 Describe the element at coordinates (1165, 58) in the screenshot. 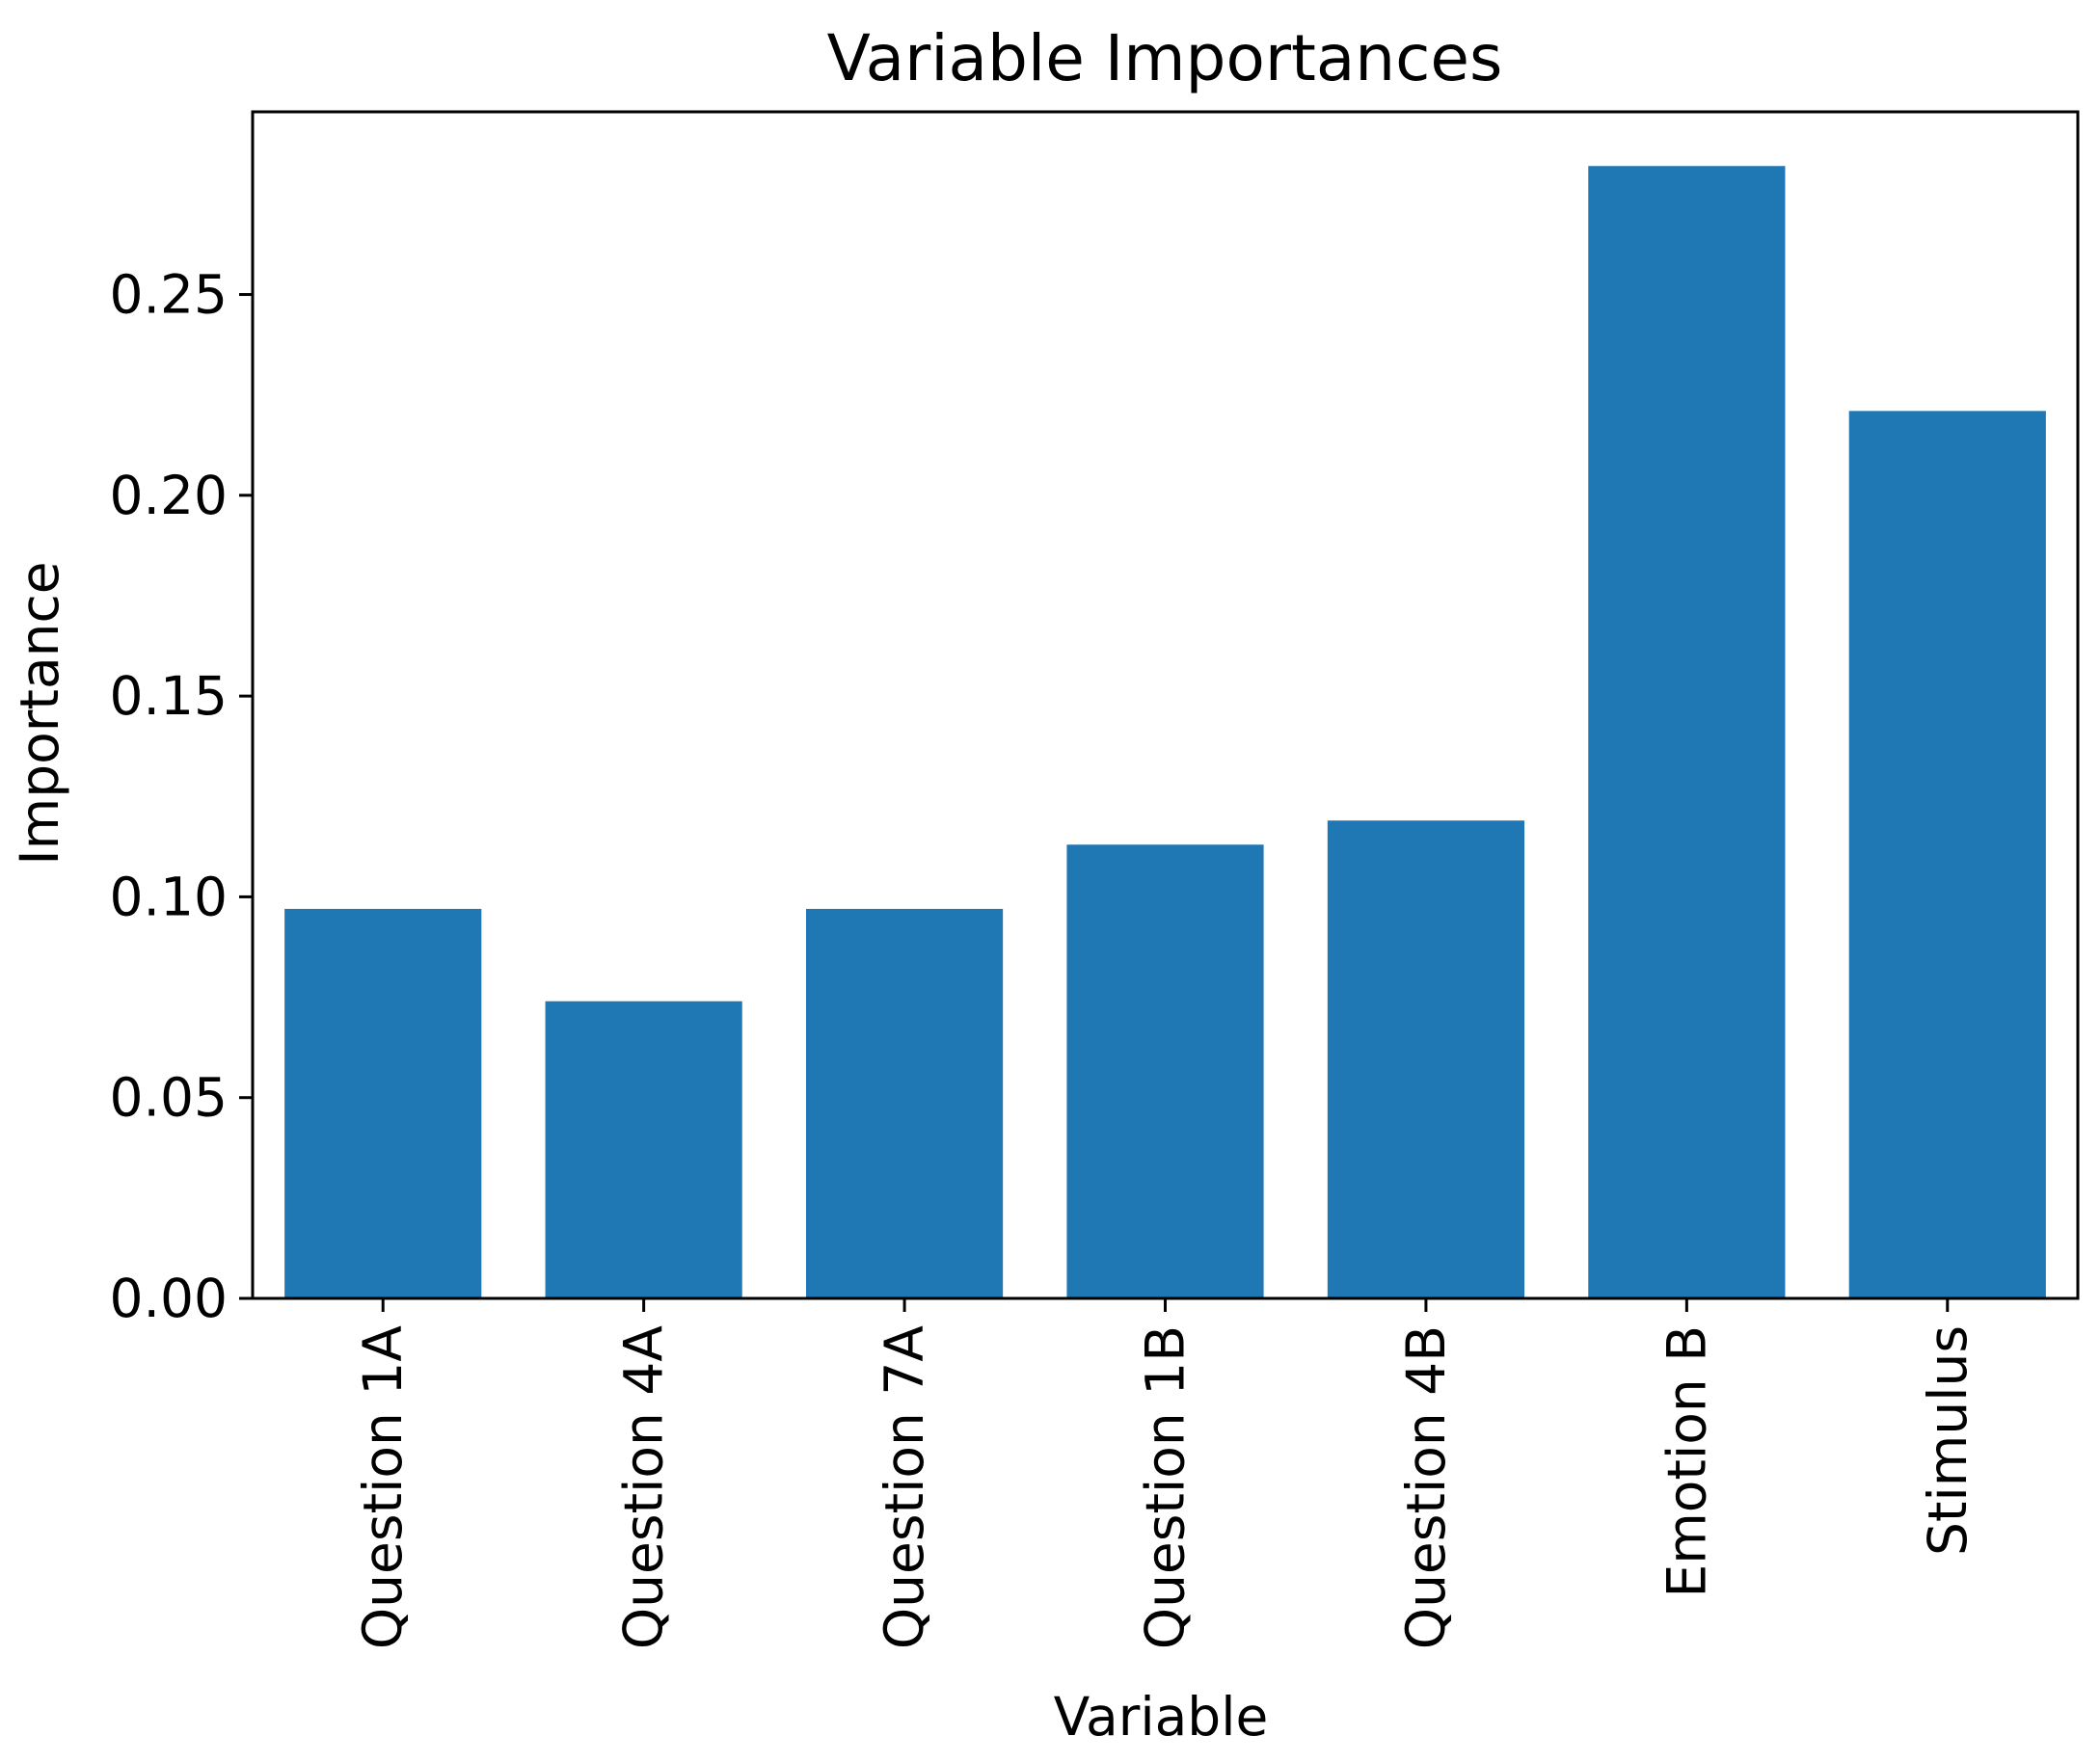

I see `chart-title: Variable Importances` at that location.